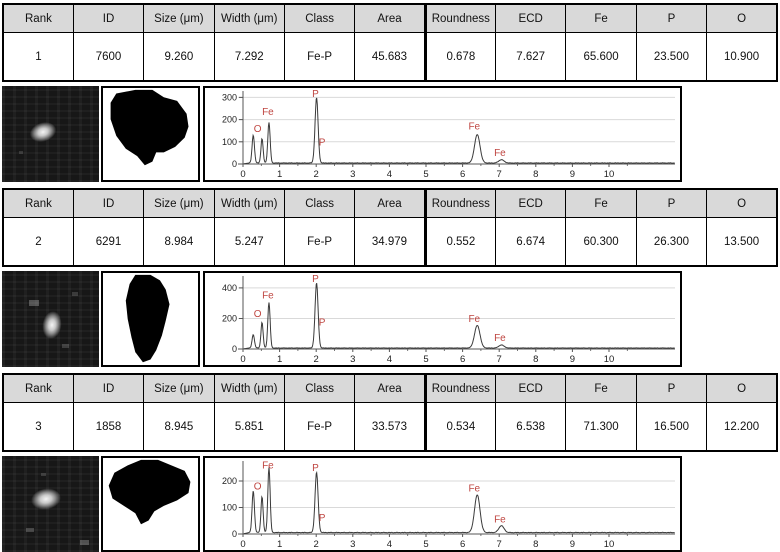 This screenshot has width=780, height=552. Describe the element at coordinates (258, 486) in the screenshot. I see `peak-label: O` at that location.